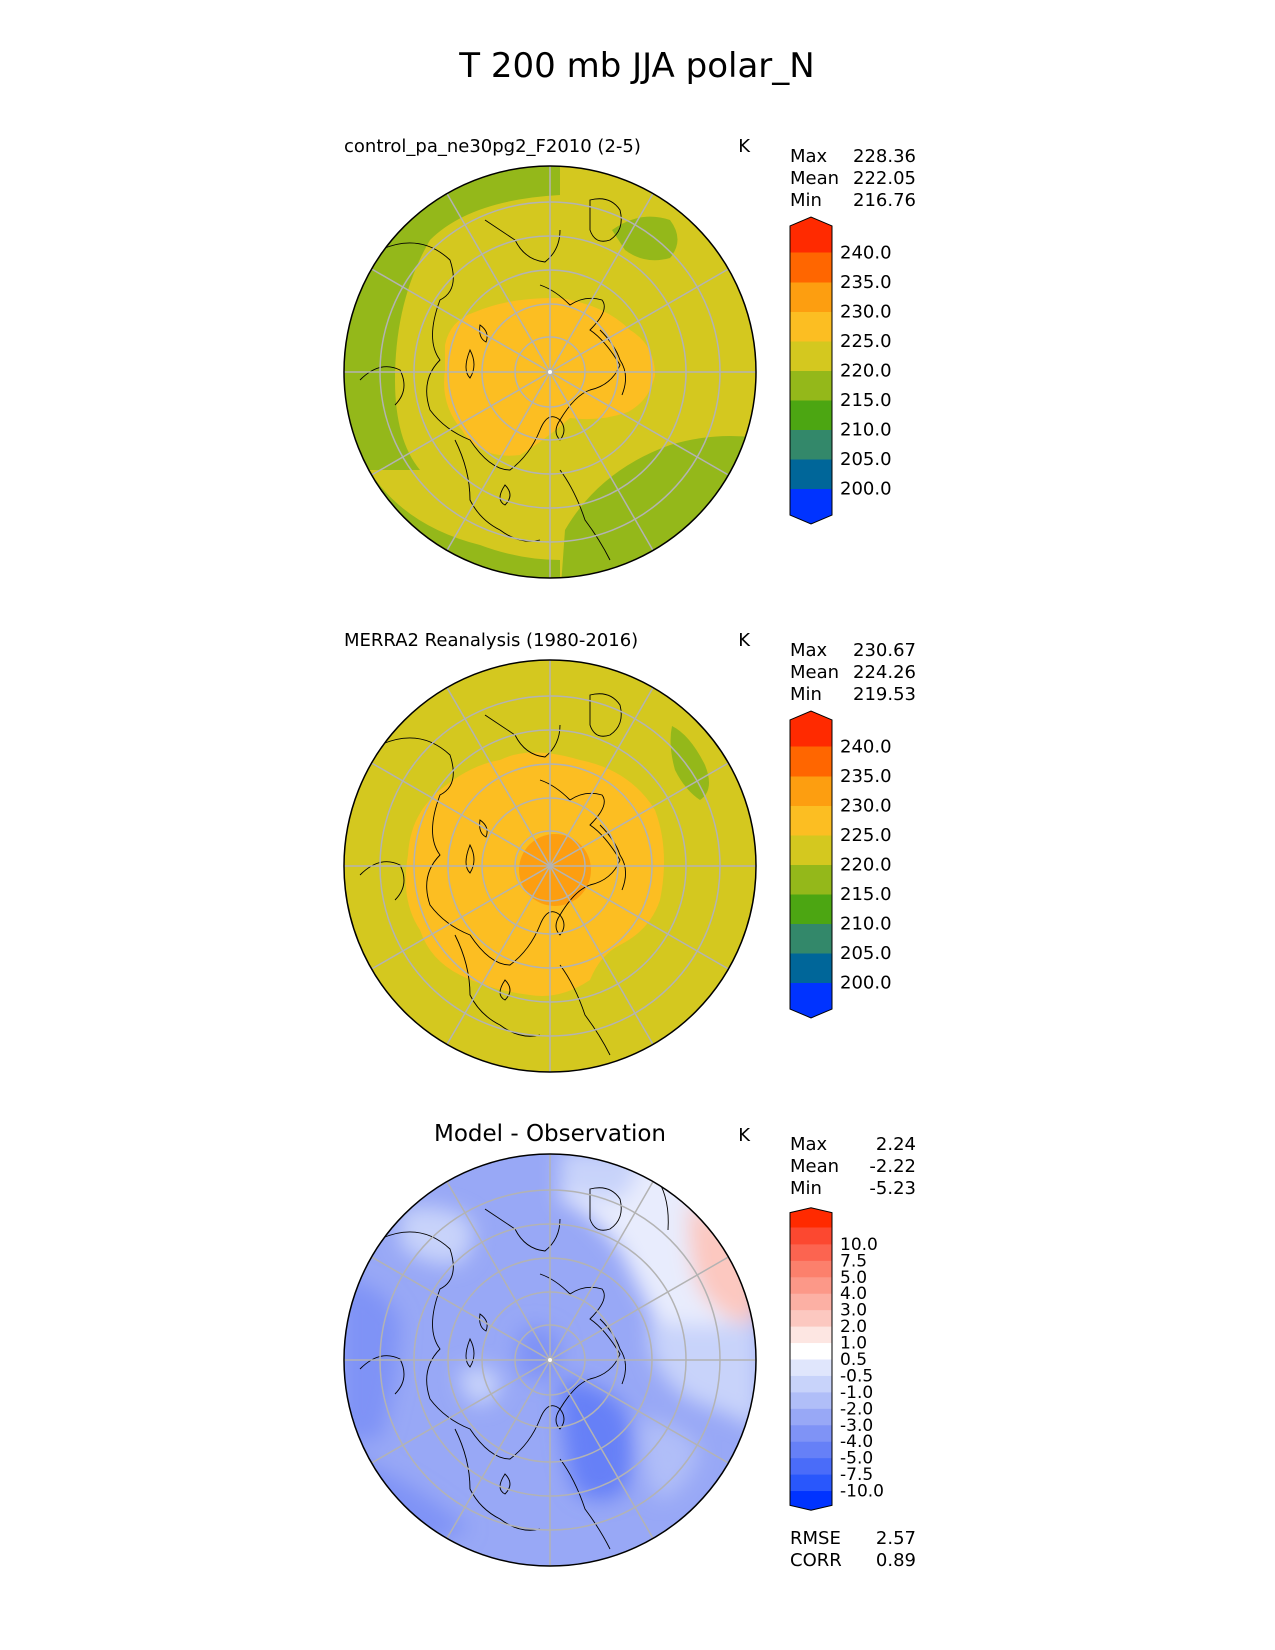 The height and width of the screenshot is (1650, 1275). What do you see at coordinates (892, 1188) in the screenshot?
I see `stat-value: -5.23` at bounding box center [892, 1188].